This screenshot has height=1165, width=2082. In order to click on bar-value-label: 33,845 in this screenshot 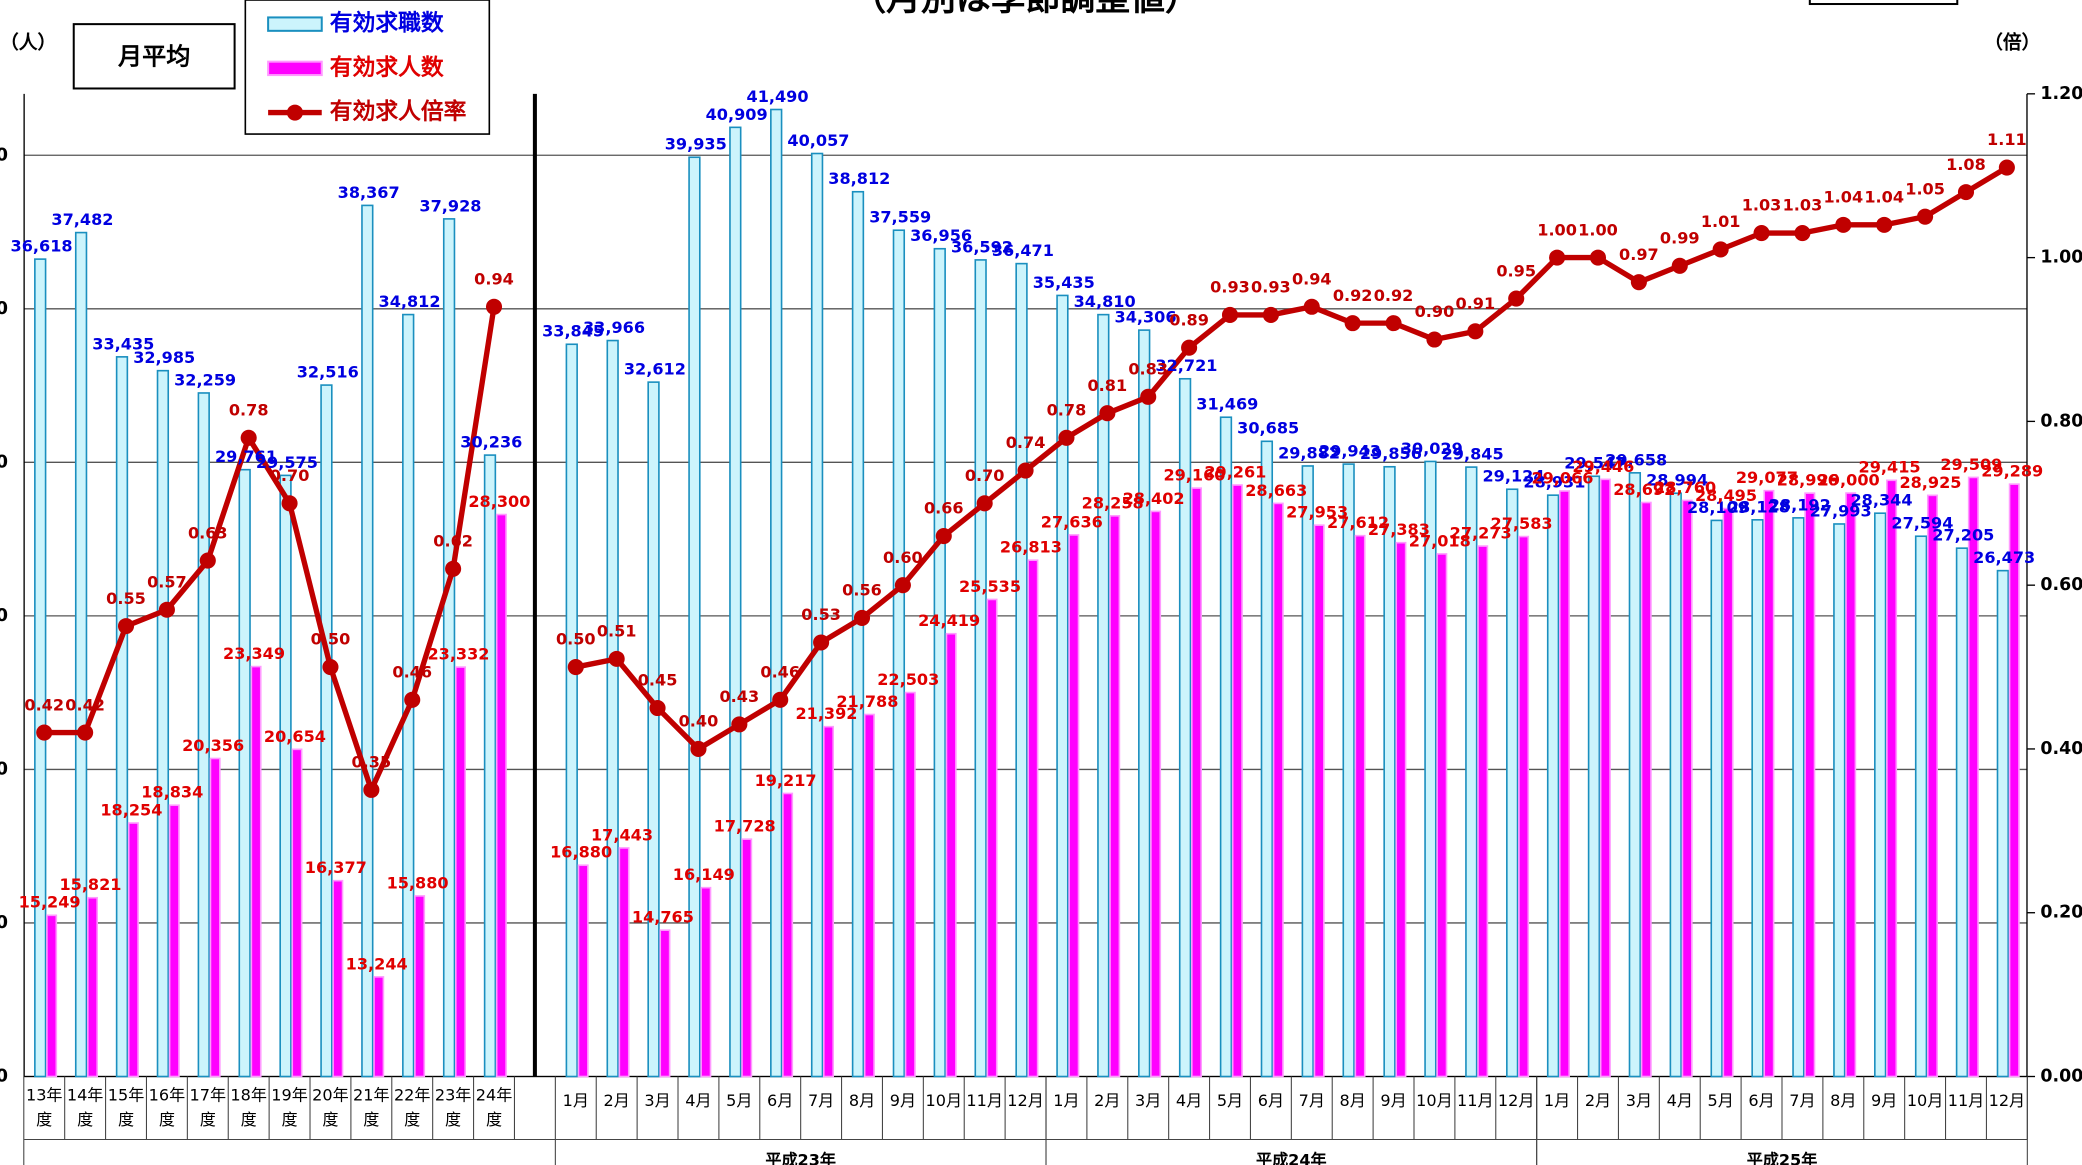, I will do `click(573, 331)`.